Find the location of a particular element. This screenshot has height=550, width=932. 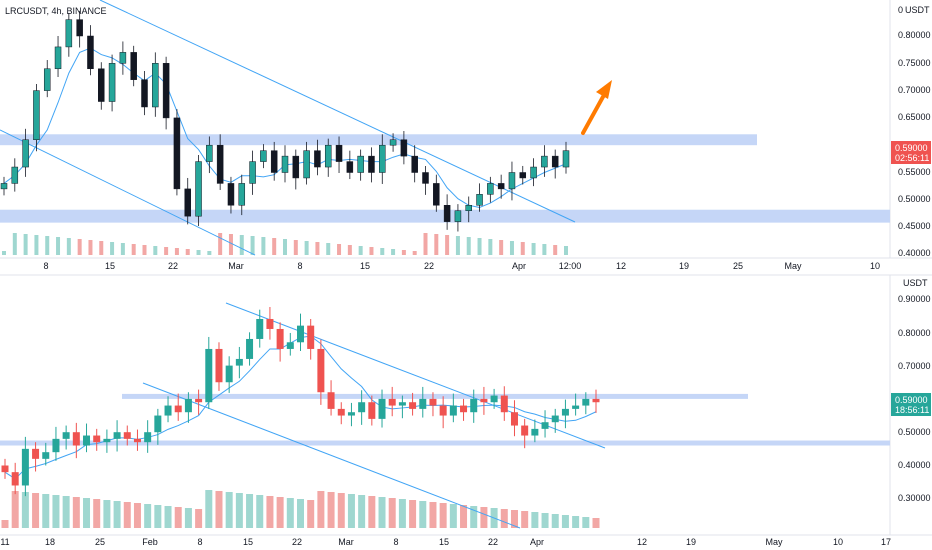

x-tick-bottom: 25 is located at coordinates (100, 542).